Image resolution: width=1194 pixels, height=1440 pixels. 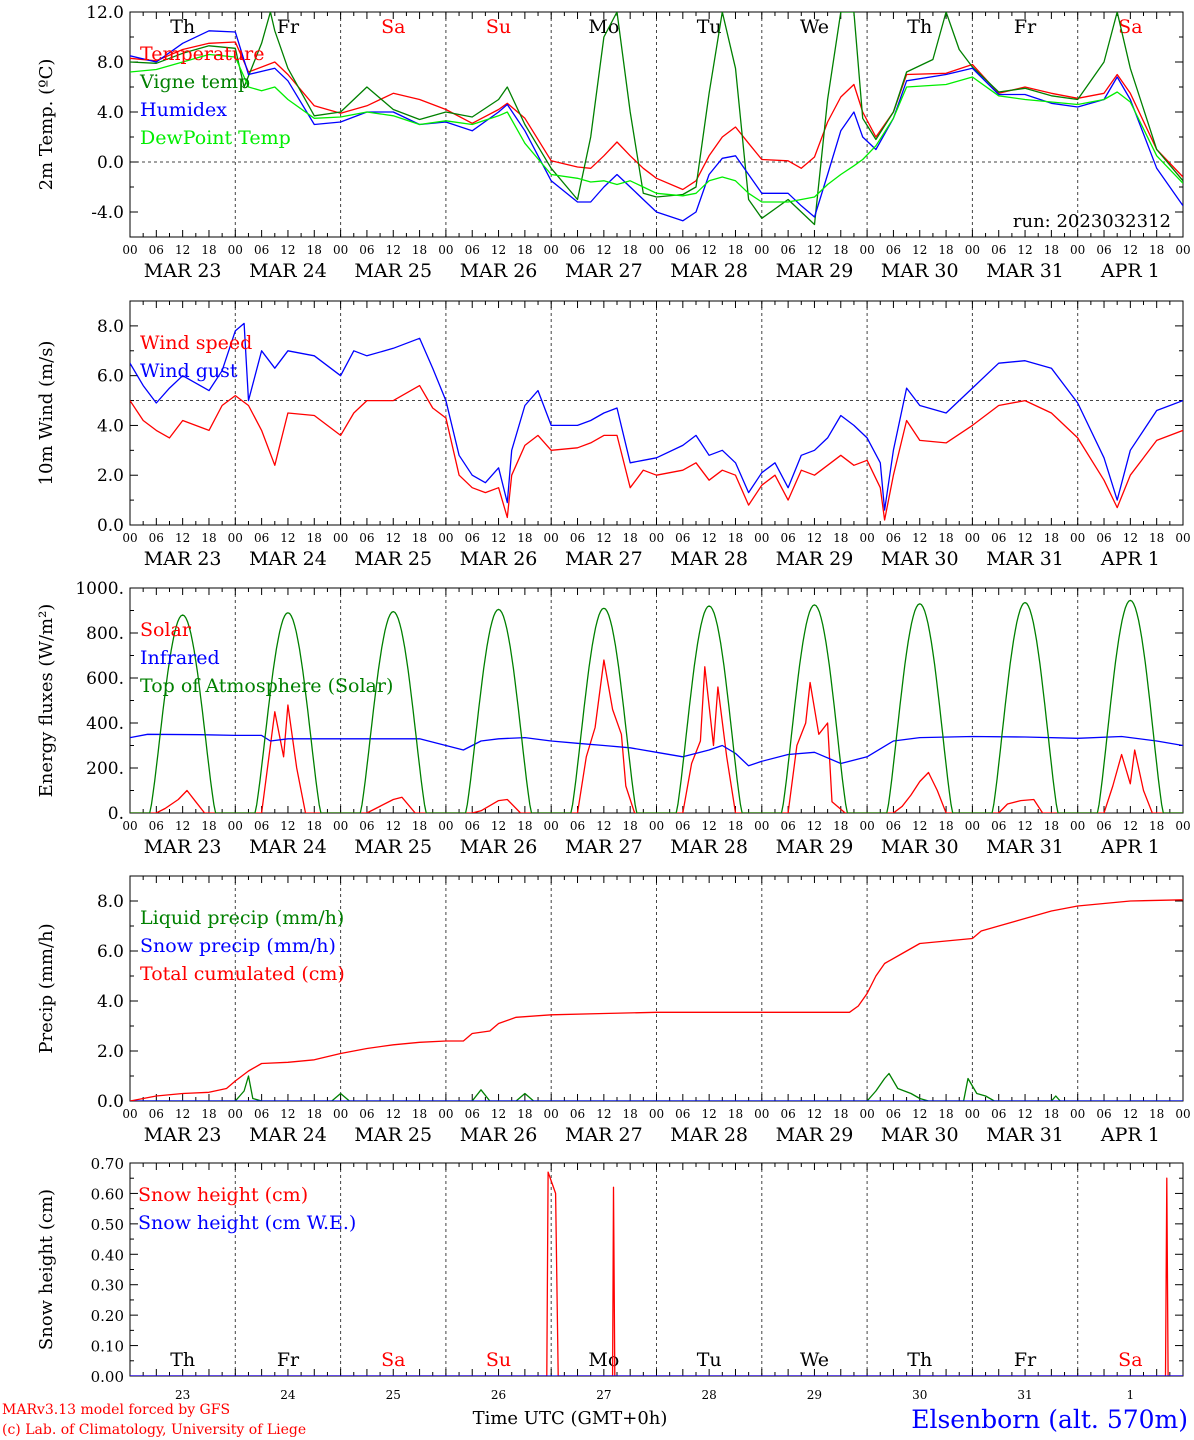 What do you see at coordinates (105, 13) in the screenshot?
I see `y-tick-label: 12.0` at bounding box center [105, 13].